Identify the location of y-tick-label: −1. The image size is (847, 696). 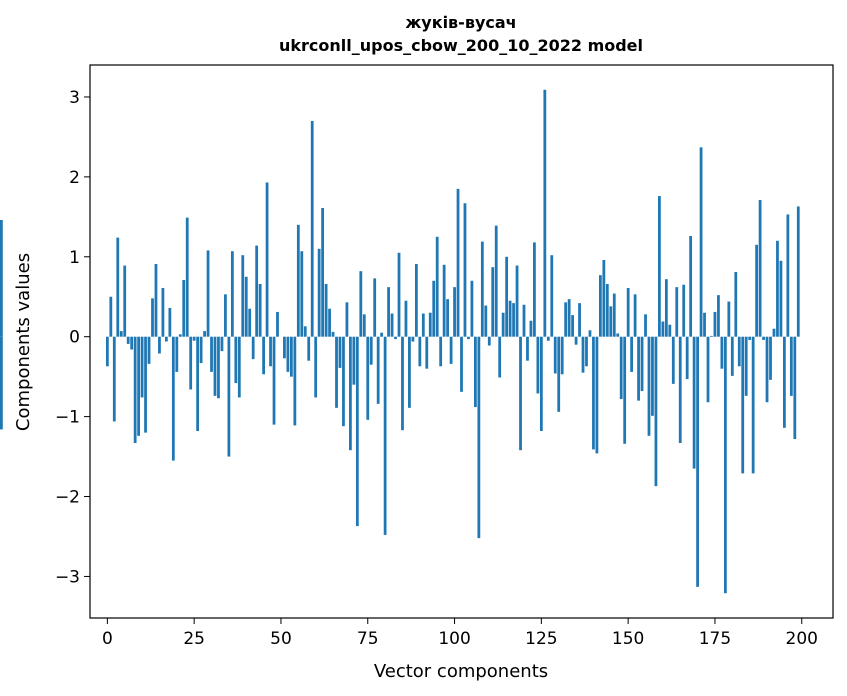
(67, 418).